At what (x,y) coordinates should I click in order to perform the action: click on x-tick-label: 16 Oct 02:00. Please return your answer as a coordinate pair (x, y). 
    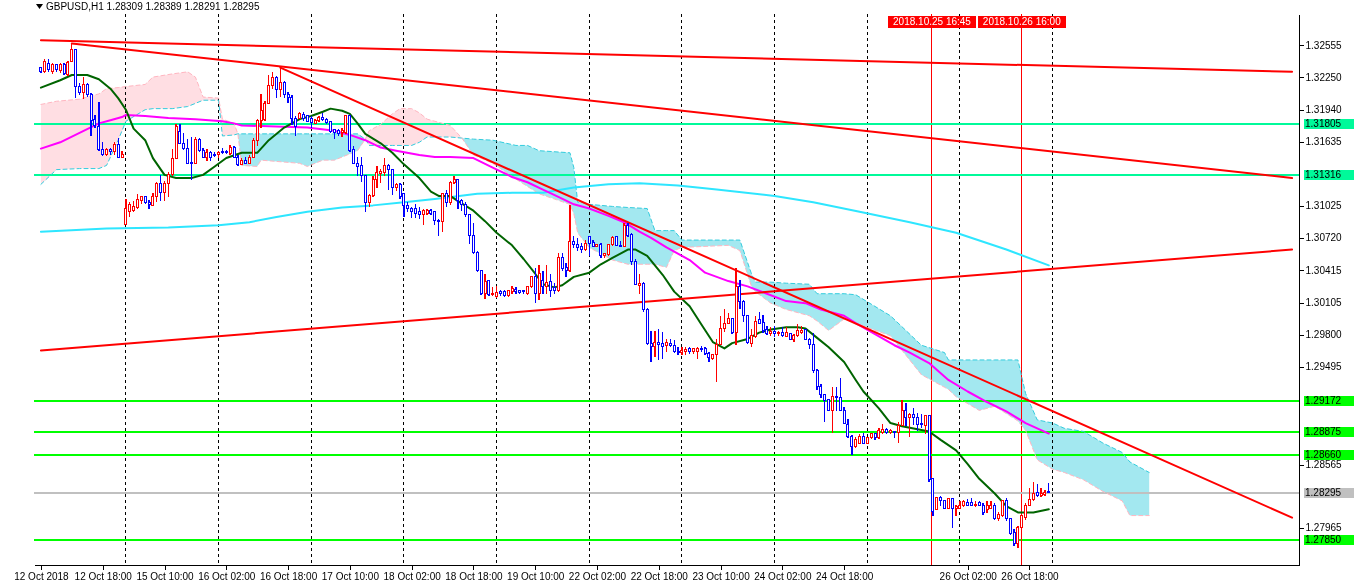
    Looking at the image, I should click on (227, 576).